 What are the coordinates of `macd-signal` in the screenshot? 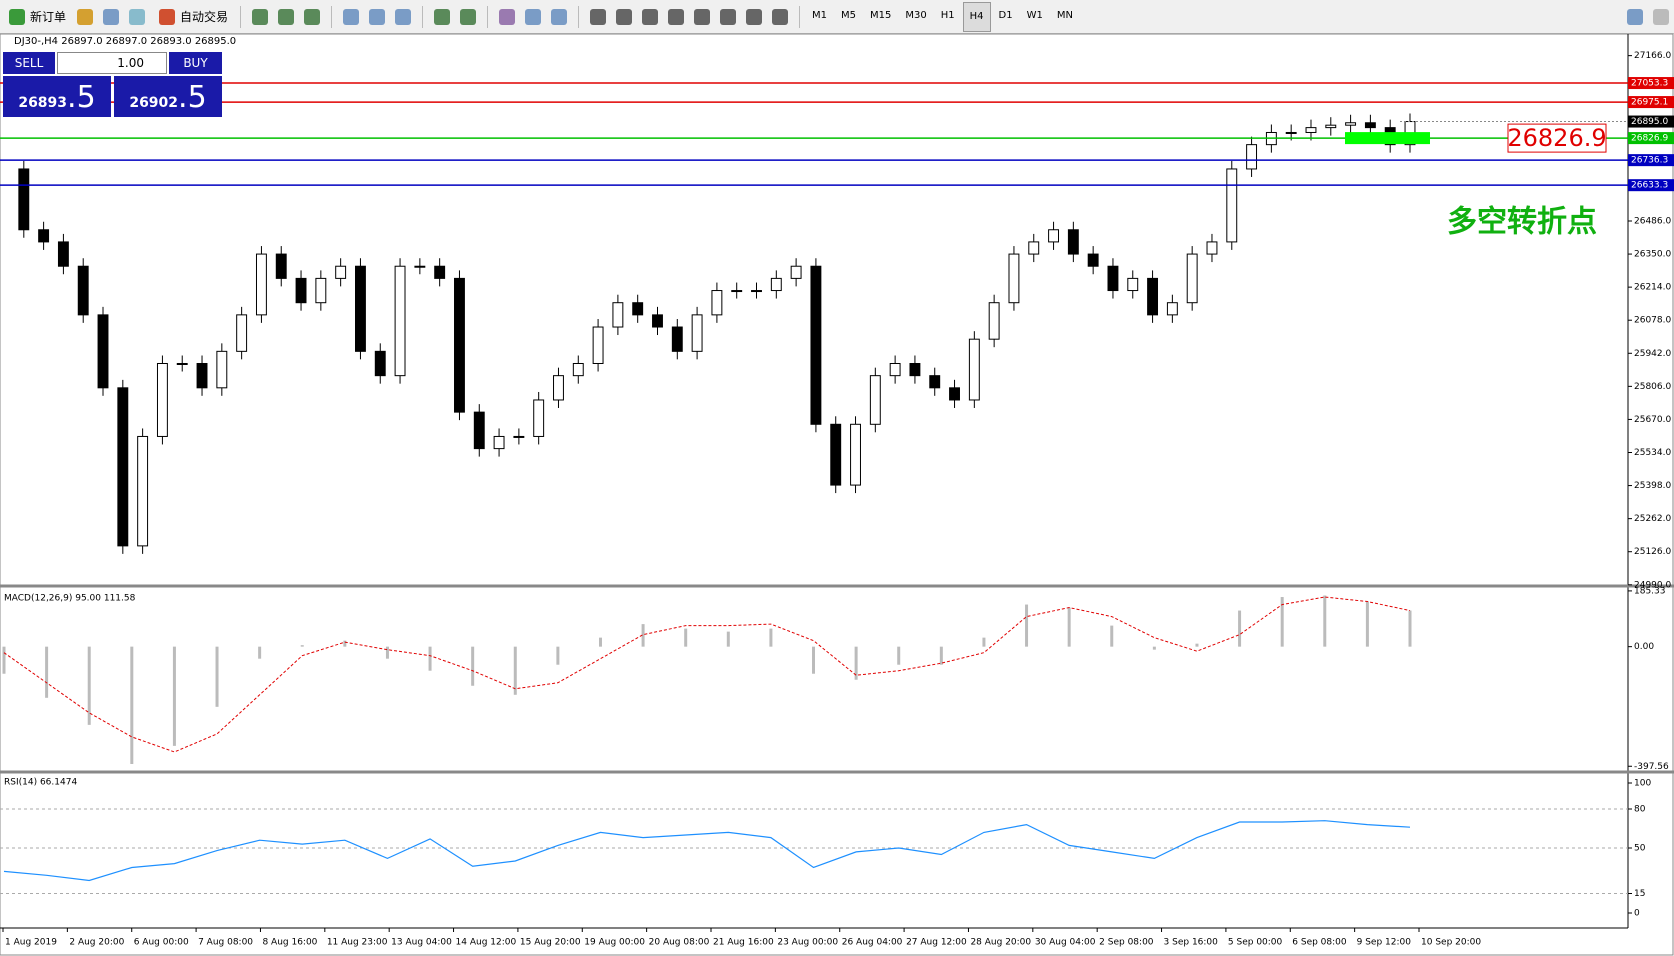 It's located at (707, 674).